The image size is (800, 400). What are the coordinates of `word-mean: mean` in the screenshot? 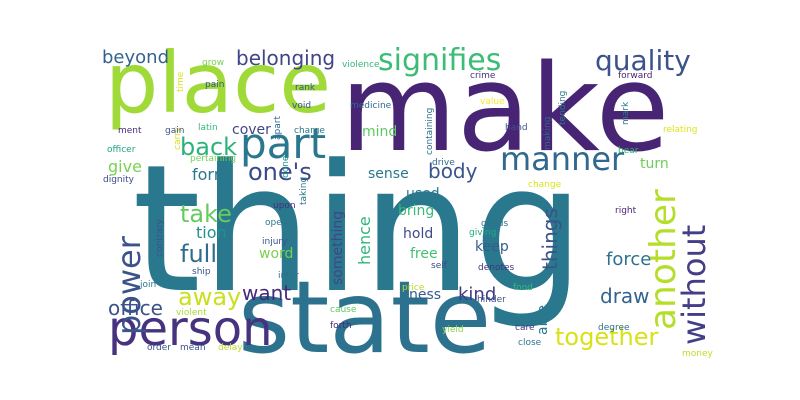 It's located at (193, 348).